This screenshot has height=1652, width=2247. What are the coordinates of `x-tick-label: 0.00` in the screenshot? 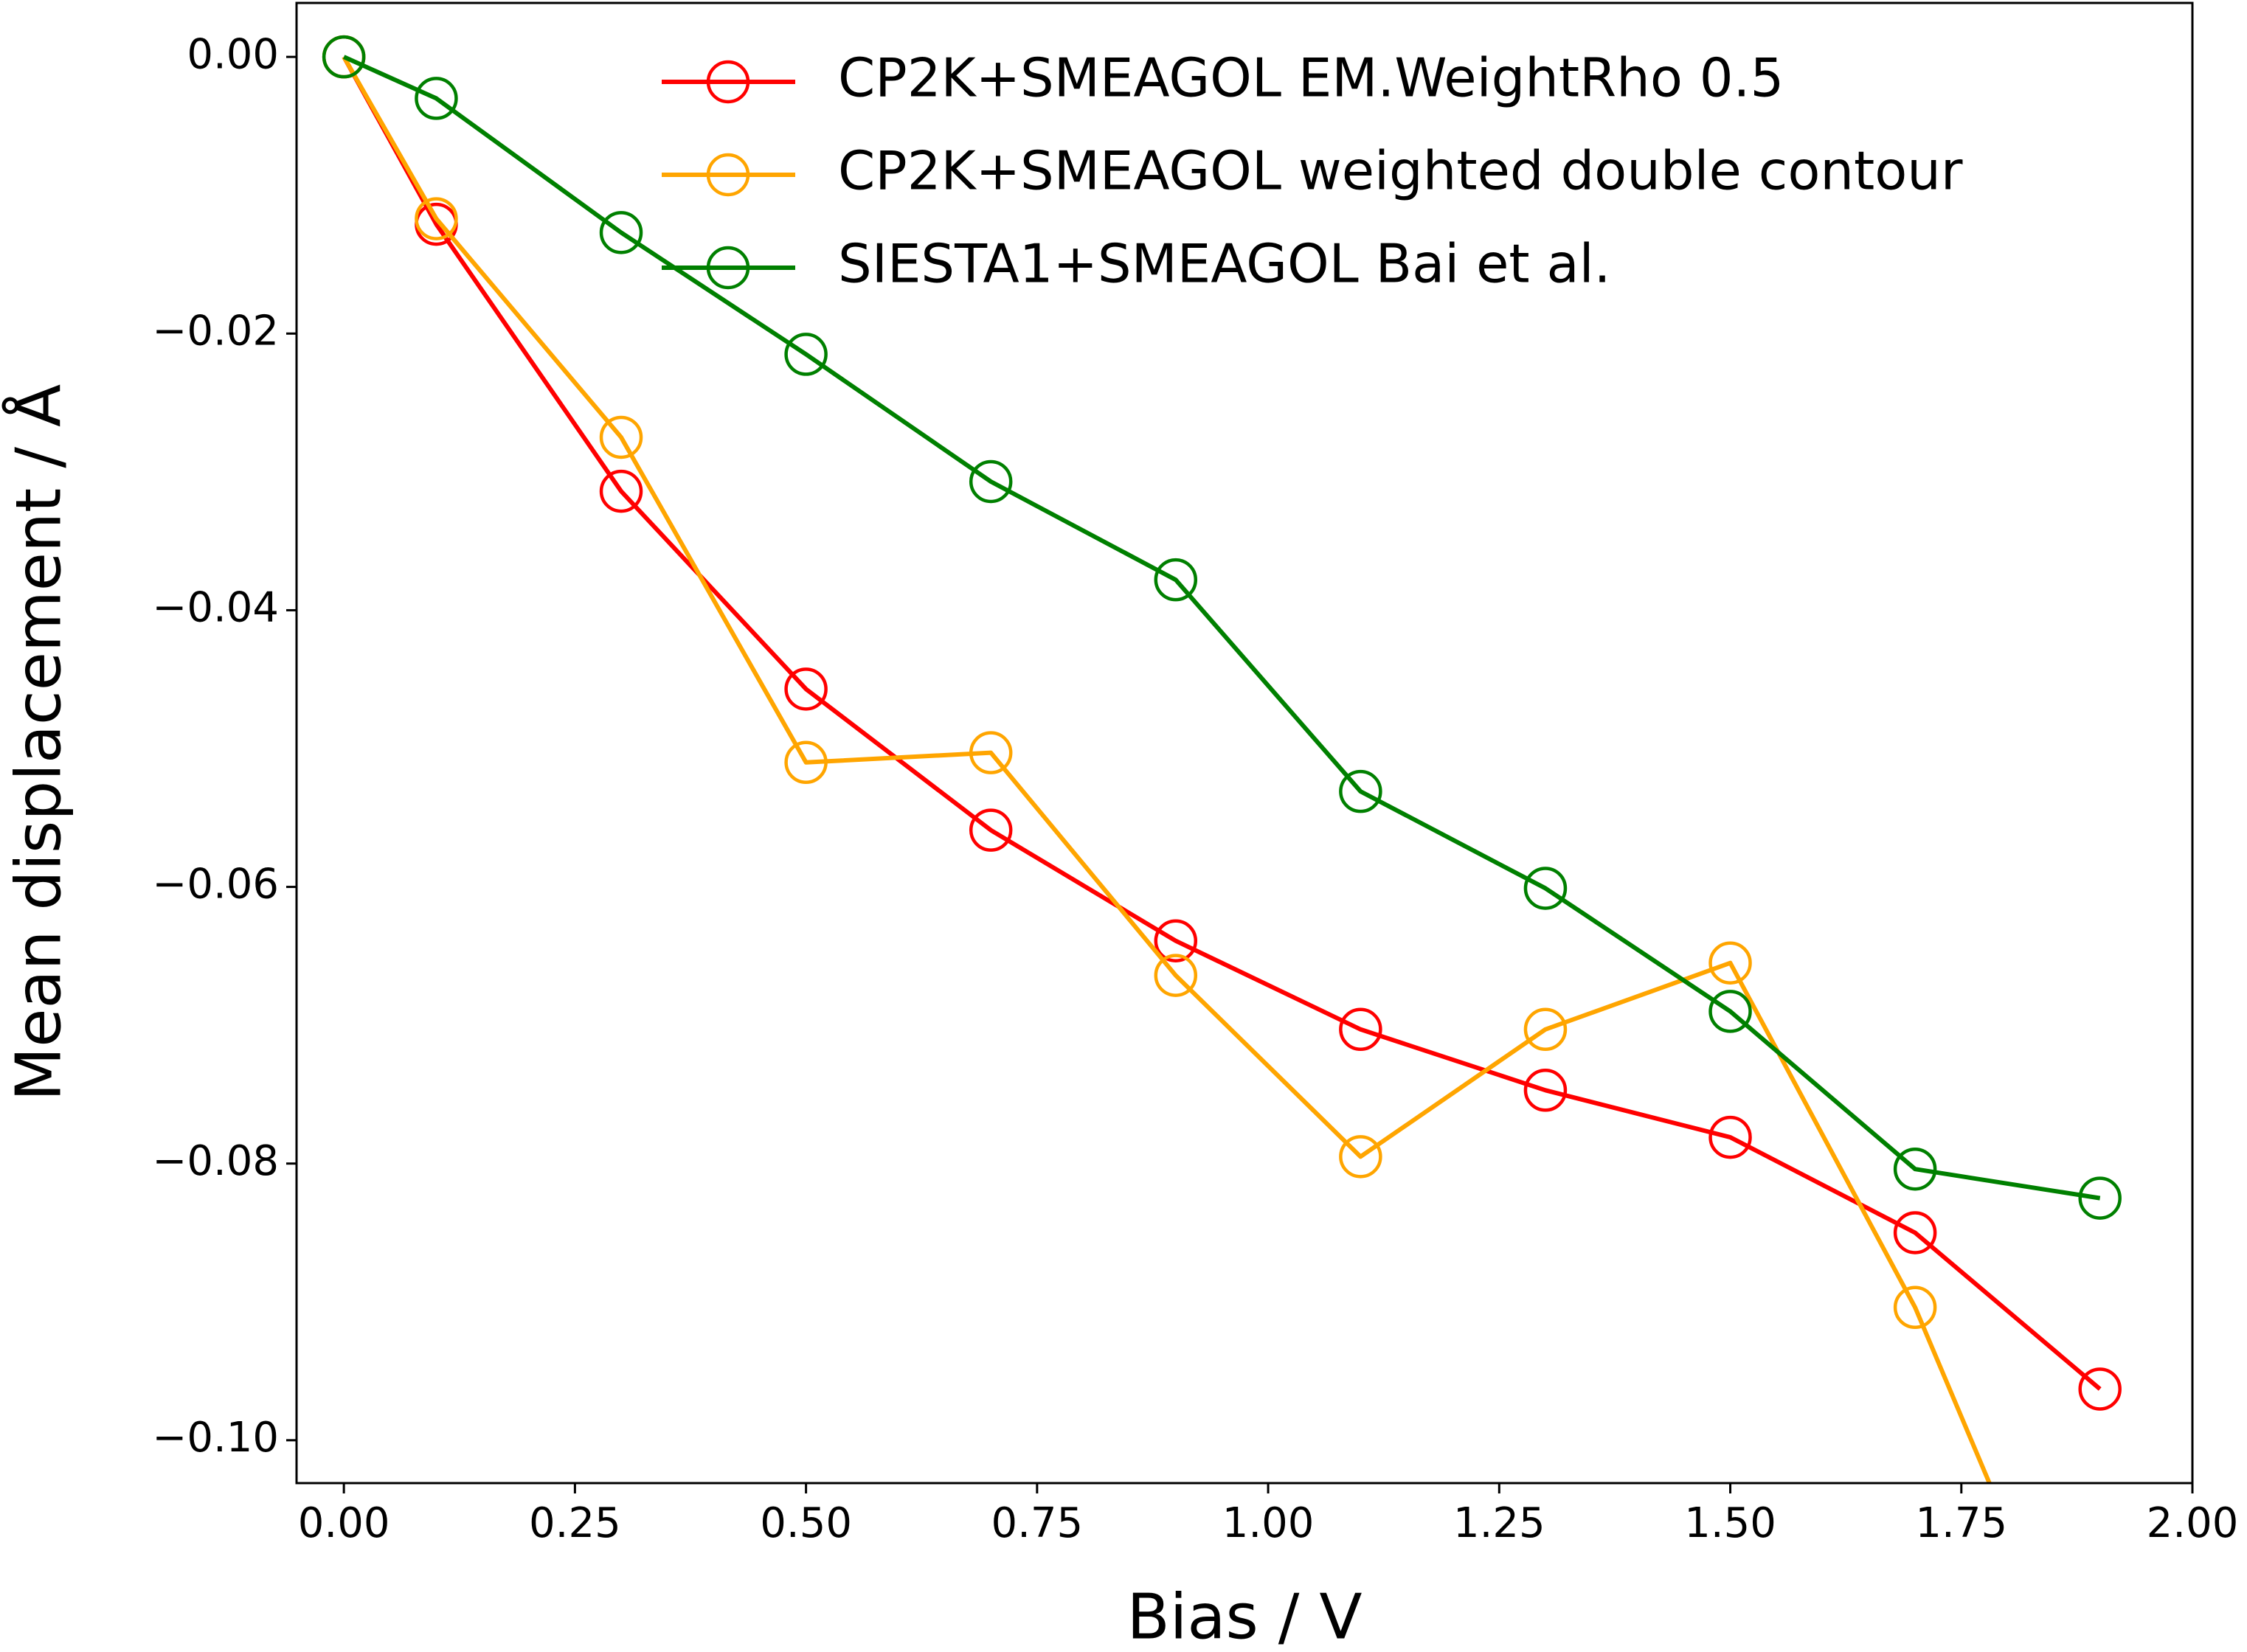 It's located at (344, 1523).